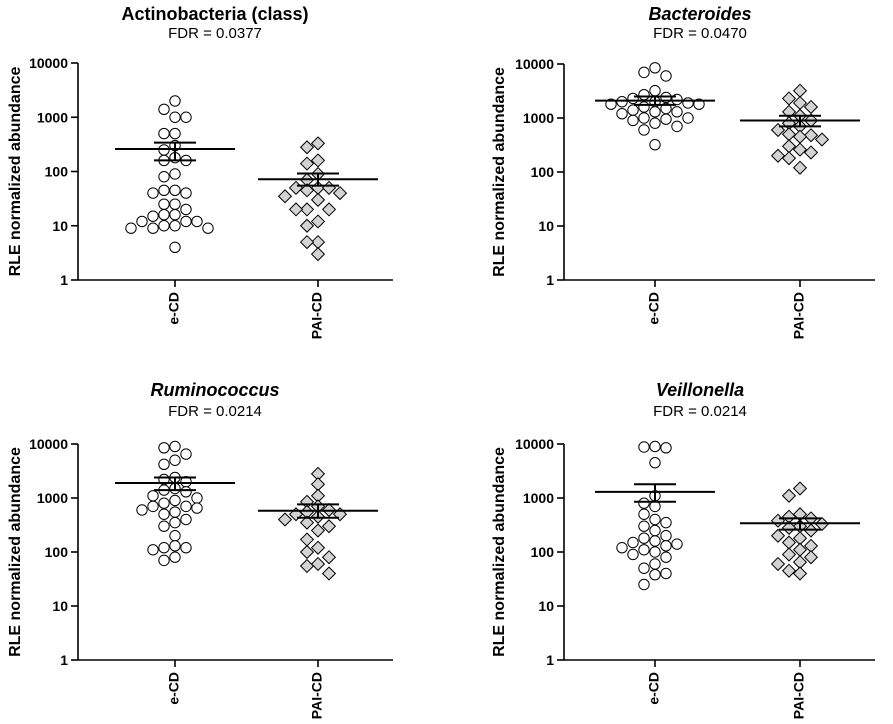 This screenshot has width=893, height=724. I want to click on chart-subtitle-fdr: FDR = 0.0377, so click(215, 33).